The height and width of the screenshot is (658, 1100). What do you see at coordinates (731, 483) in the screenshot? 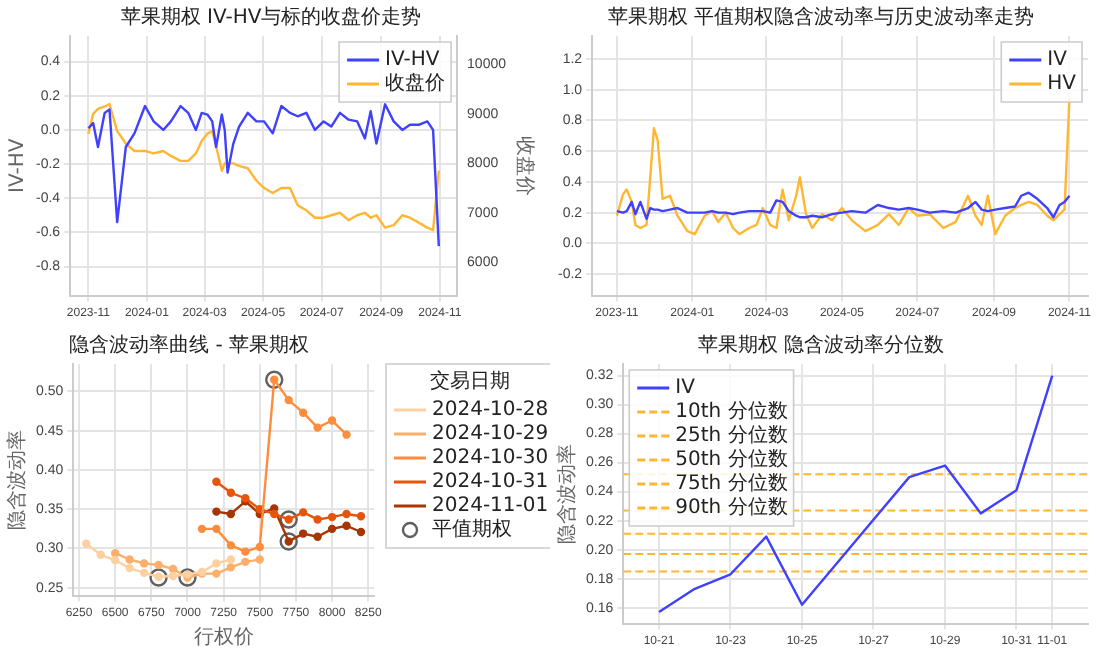
I see `legend-label: 75th 分位数` at bounding box center [731, 483].